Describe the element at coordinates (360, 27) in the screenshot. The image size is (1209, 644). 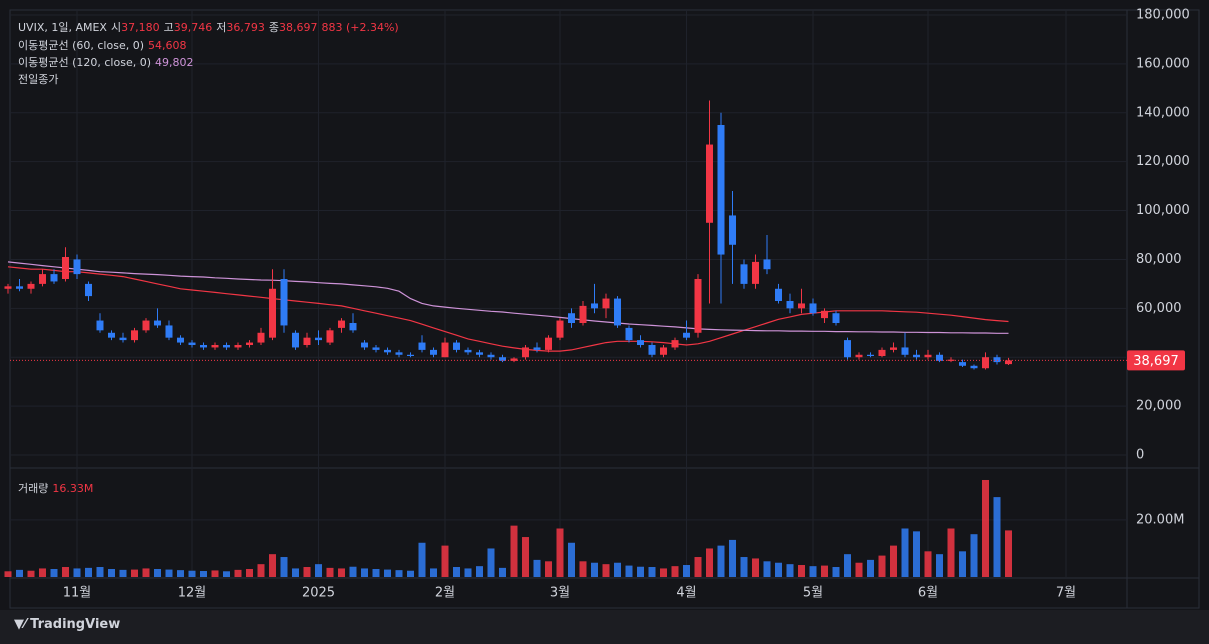
I see `change-value: 883 (+2.34%)` at that location.